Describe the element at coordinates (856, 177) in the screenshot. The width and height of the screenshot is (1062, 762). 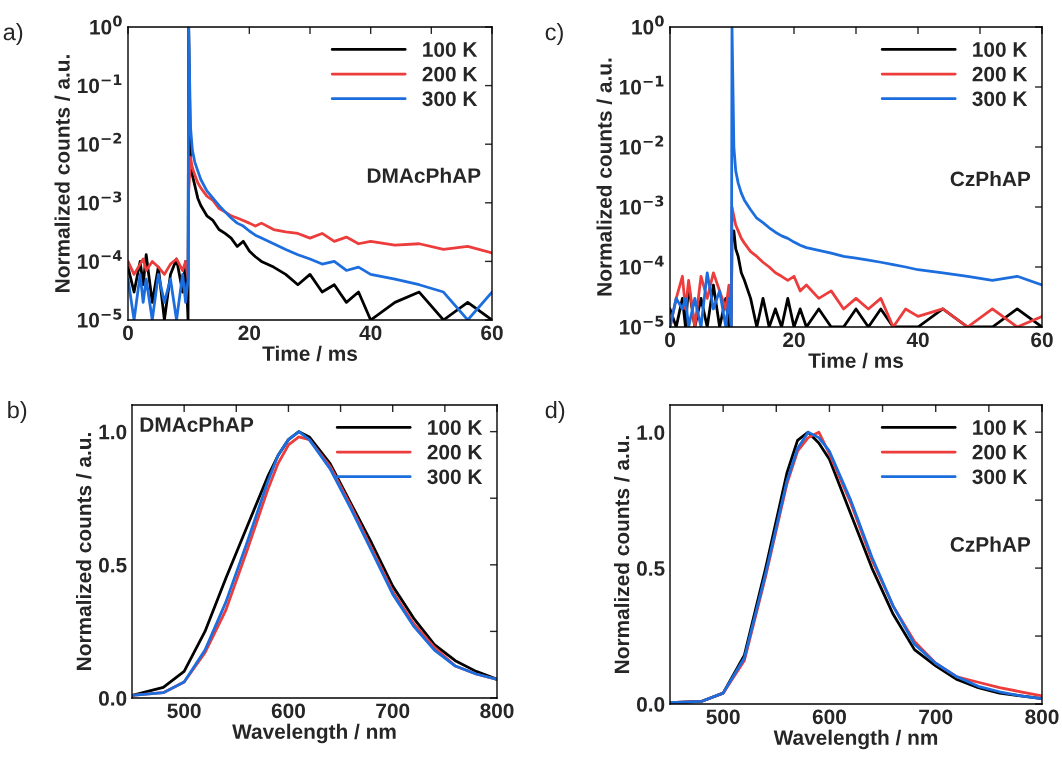
I see `line-series` at that location.